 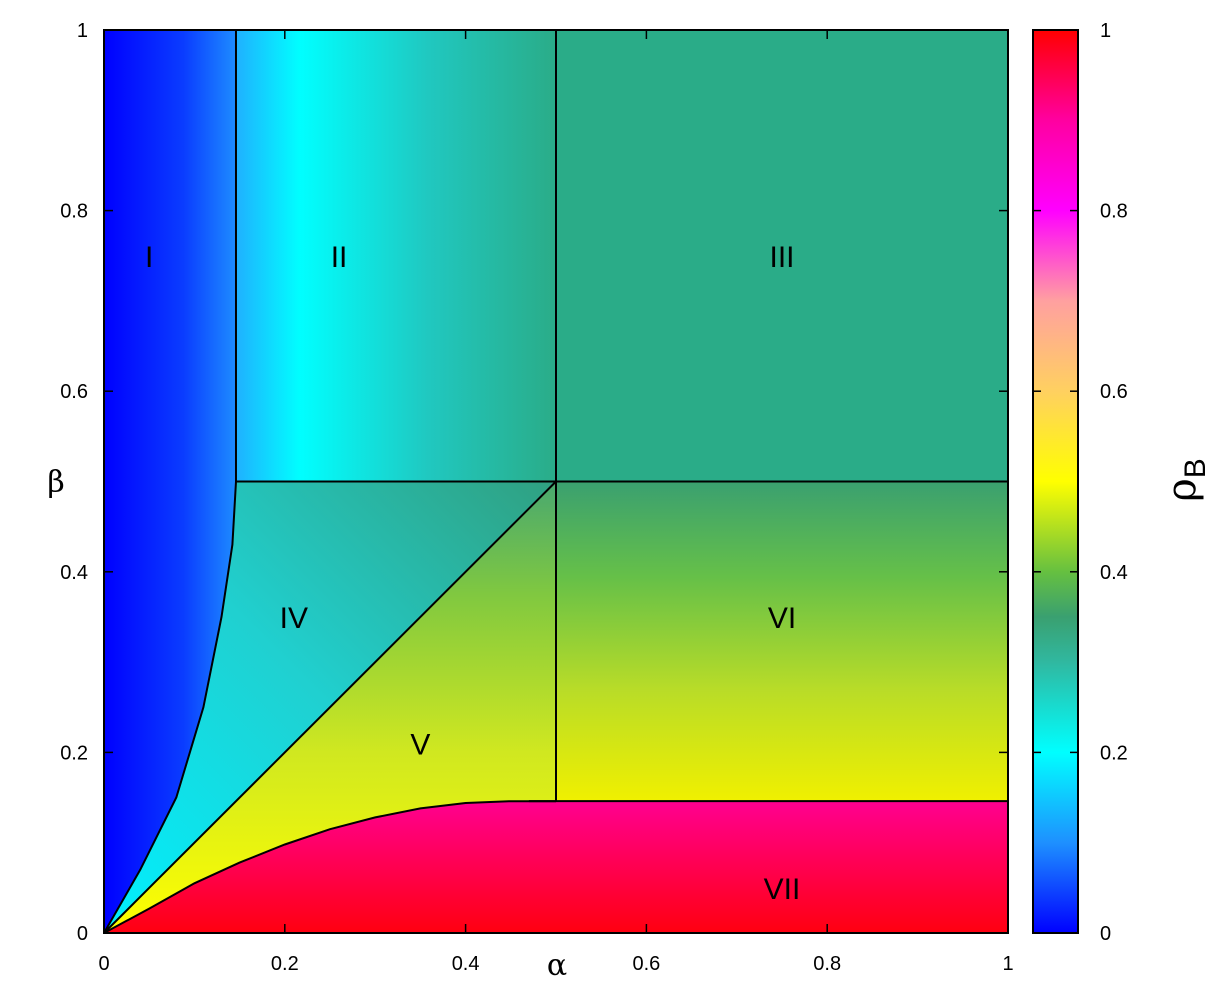 I want to click on x-tick-label: 0.2, so click(x=285, y=964).